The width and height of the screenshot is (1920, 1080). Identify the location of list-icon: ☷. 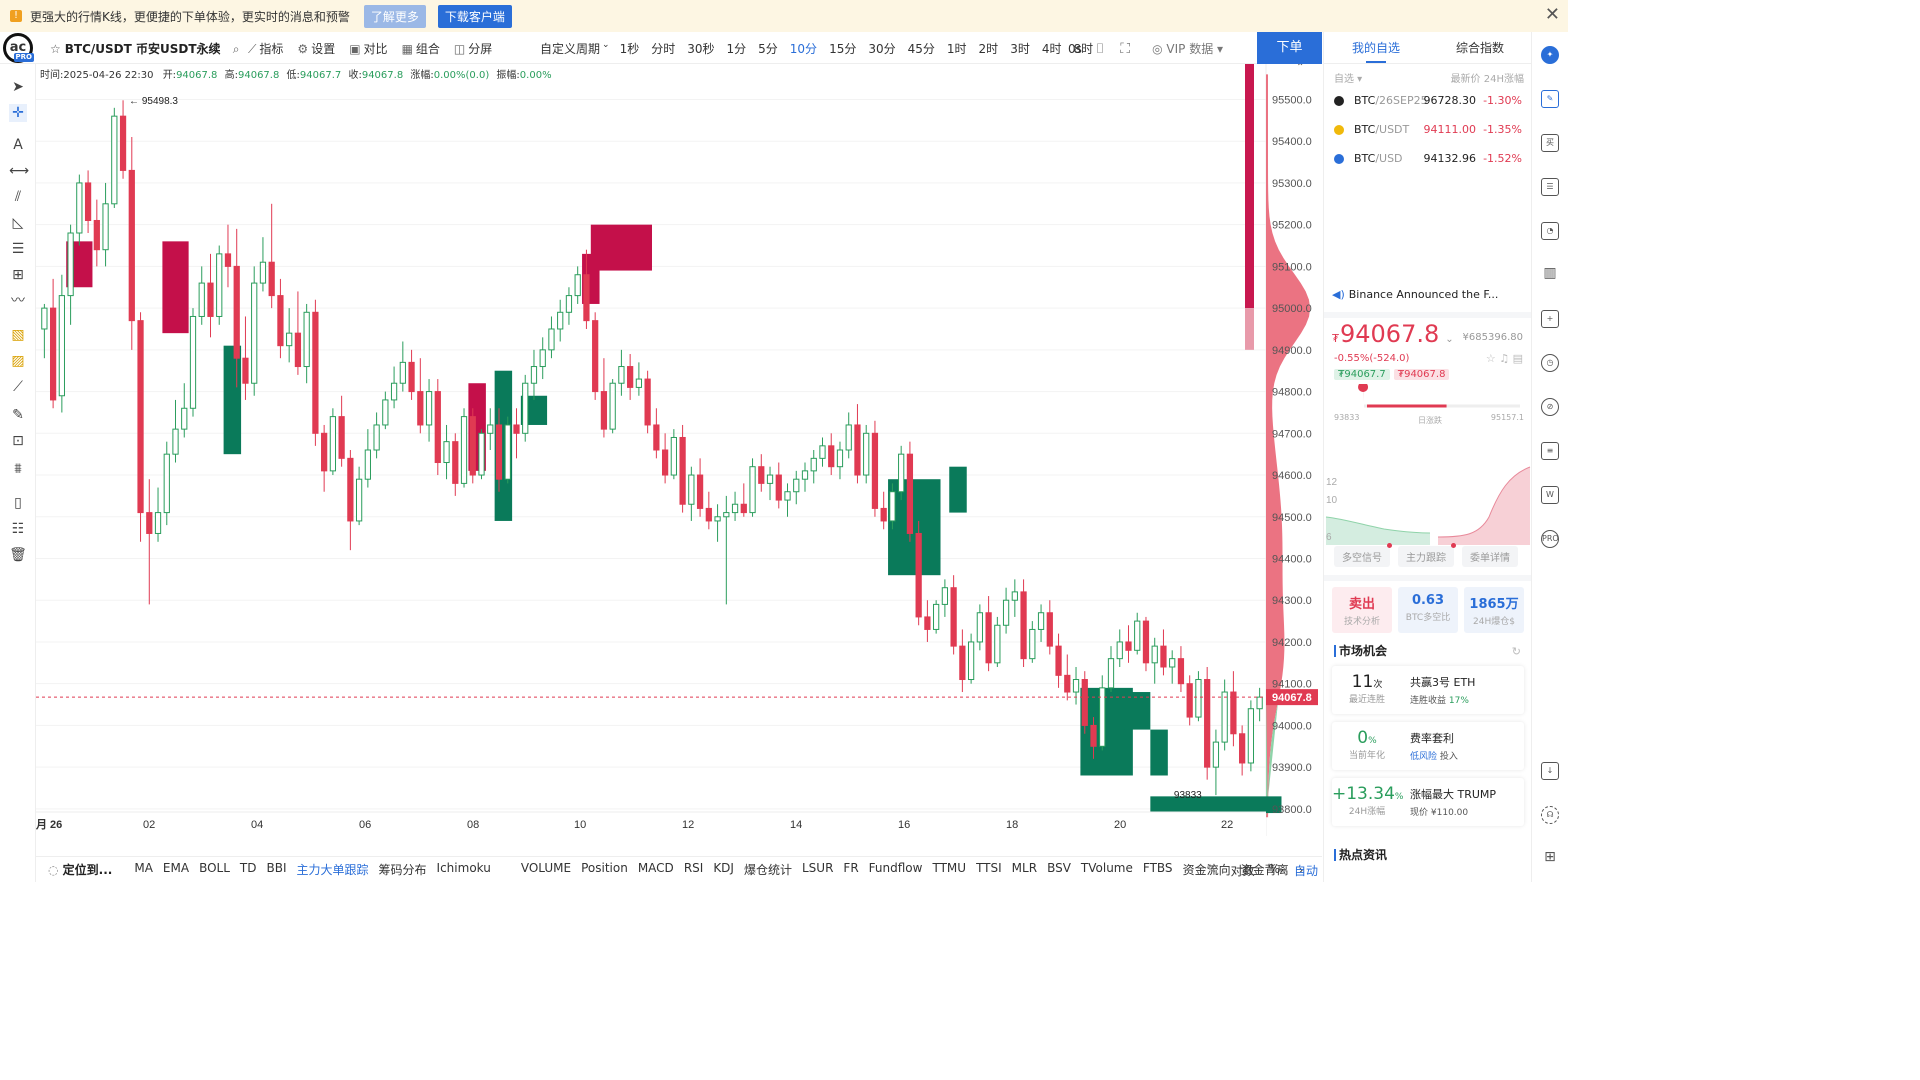
(18, 529).